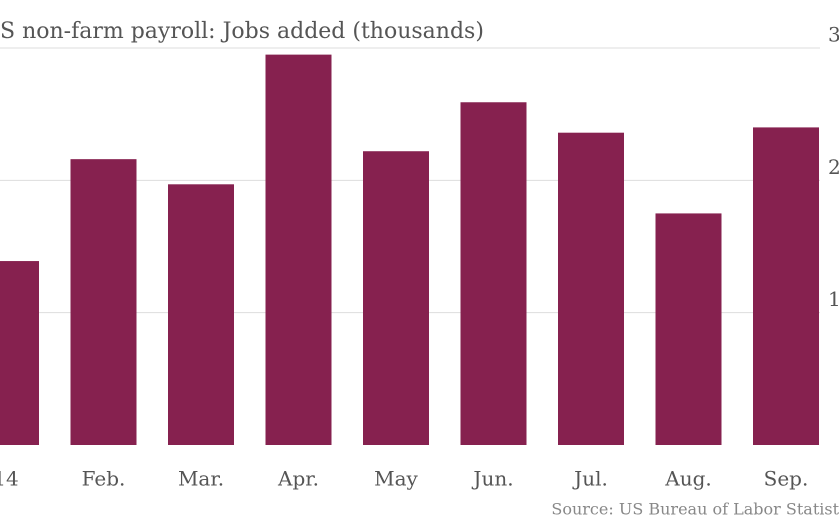  I want to click on y-tick-label: 1, so click(833, 299).